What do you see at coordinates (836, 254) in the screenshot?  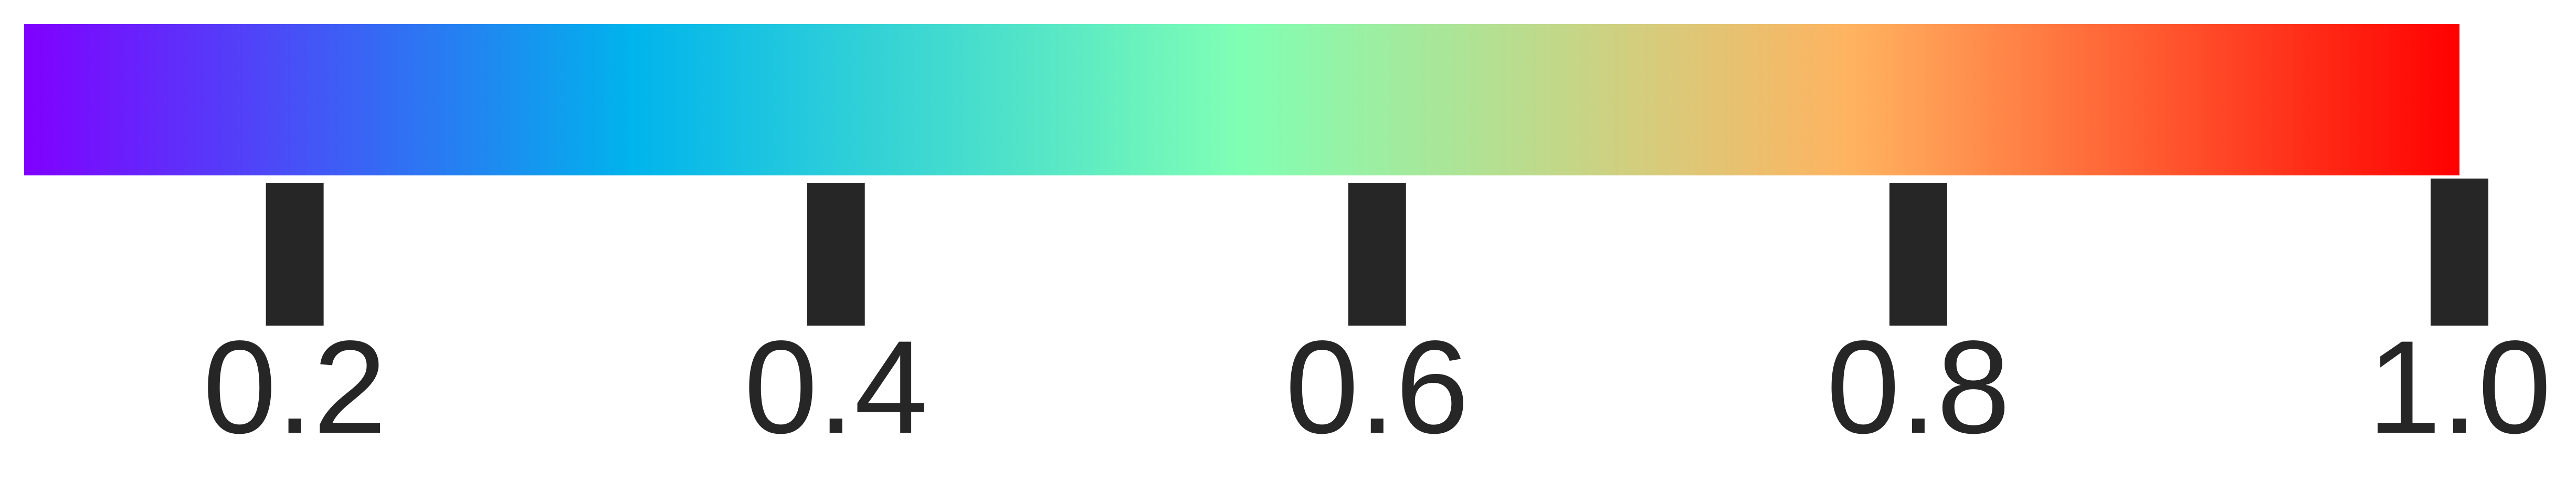 I see `tick-mark-0.4` at bounding box center [836, 254].